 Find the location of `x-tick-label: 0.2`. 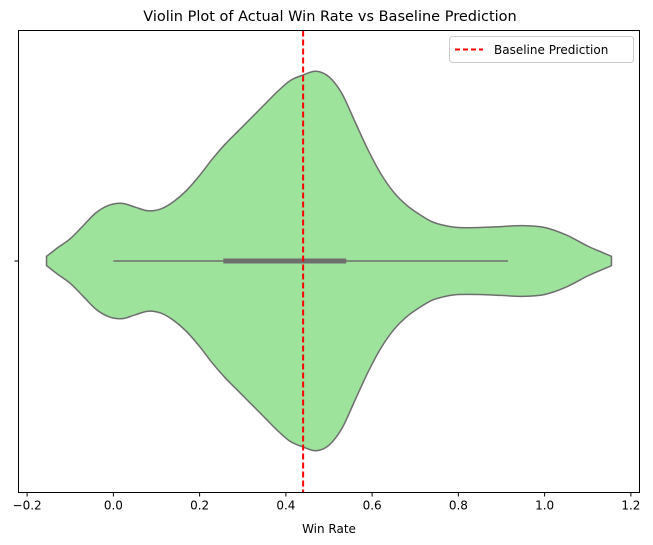

x-tick-label: 0.2 is located at coordinates (199, 506).